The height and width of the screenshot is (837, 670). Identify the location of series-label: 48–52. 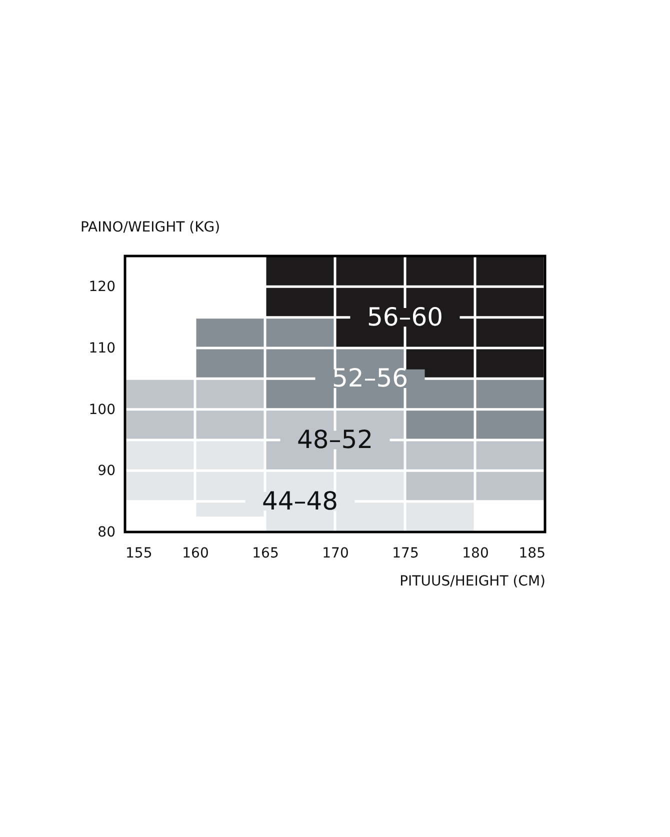
(335, 439).